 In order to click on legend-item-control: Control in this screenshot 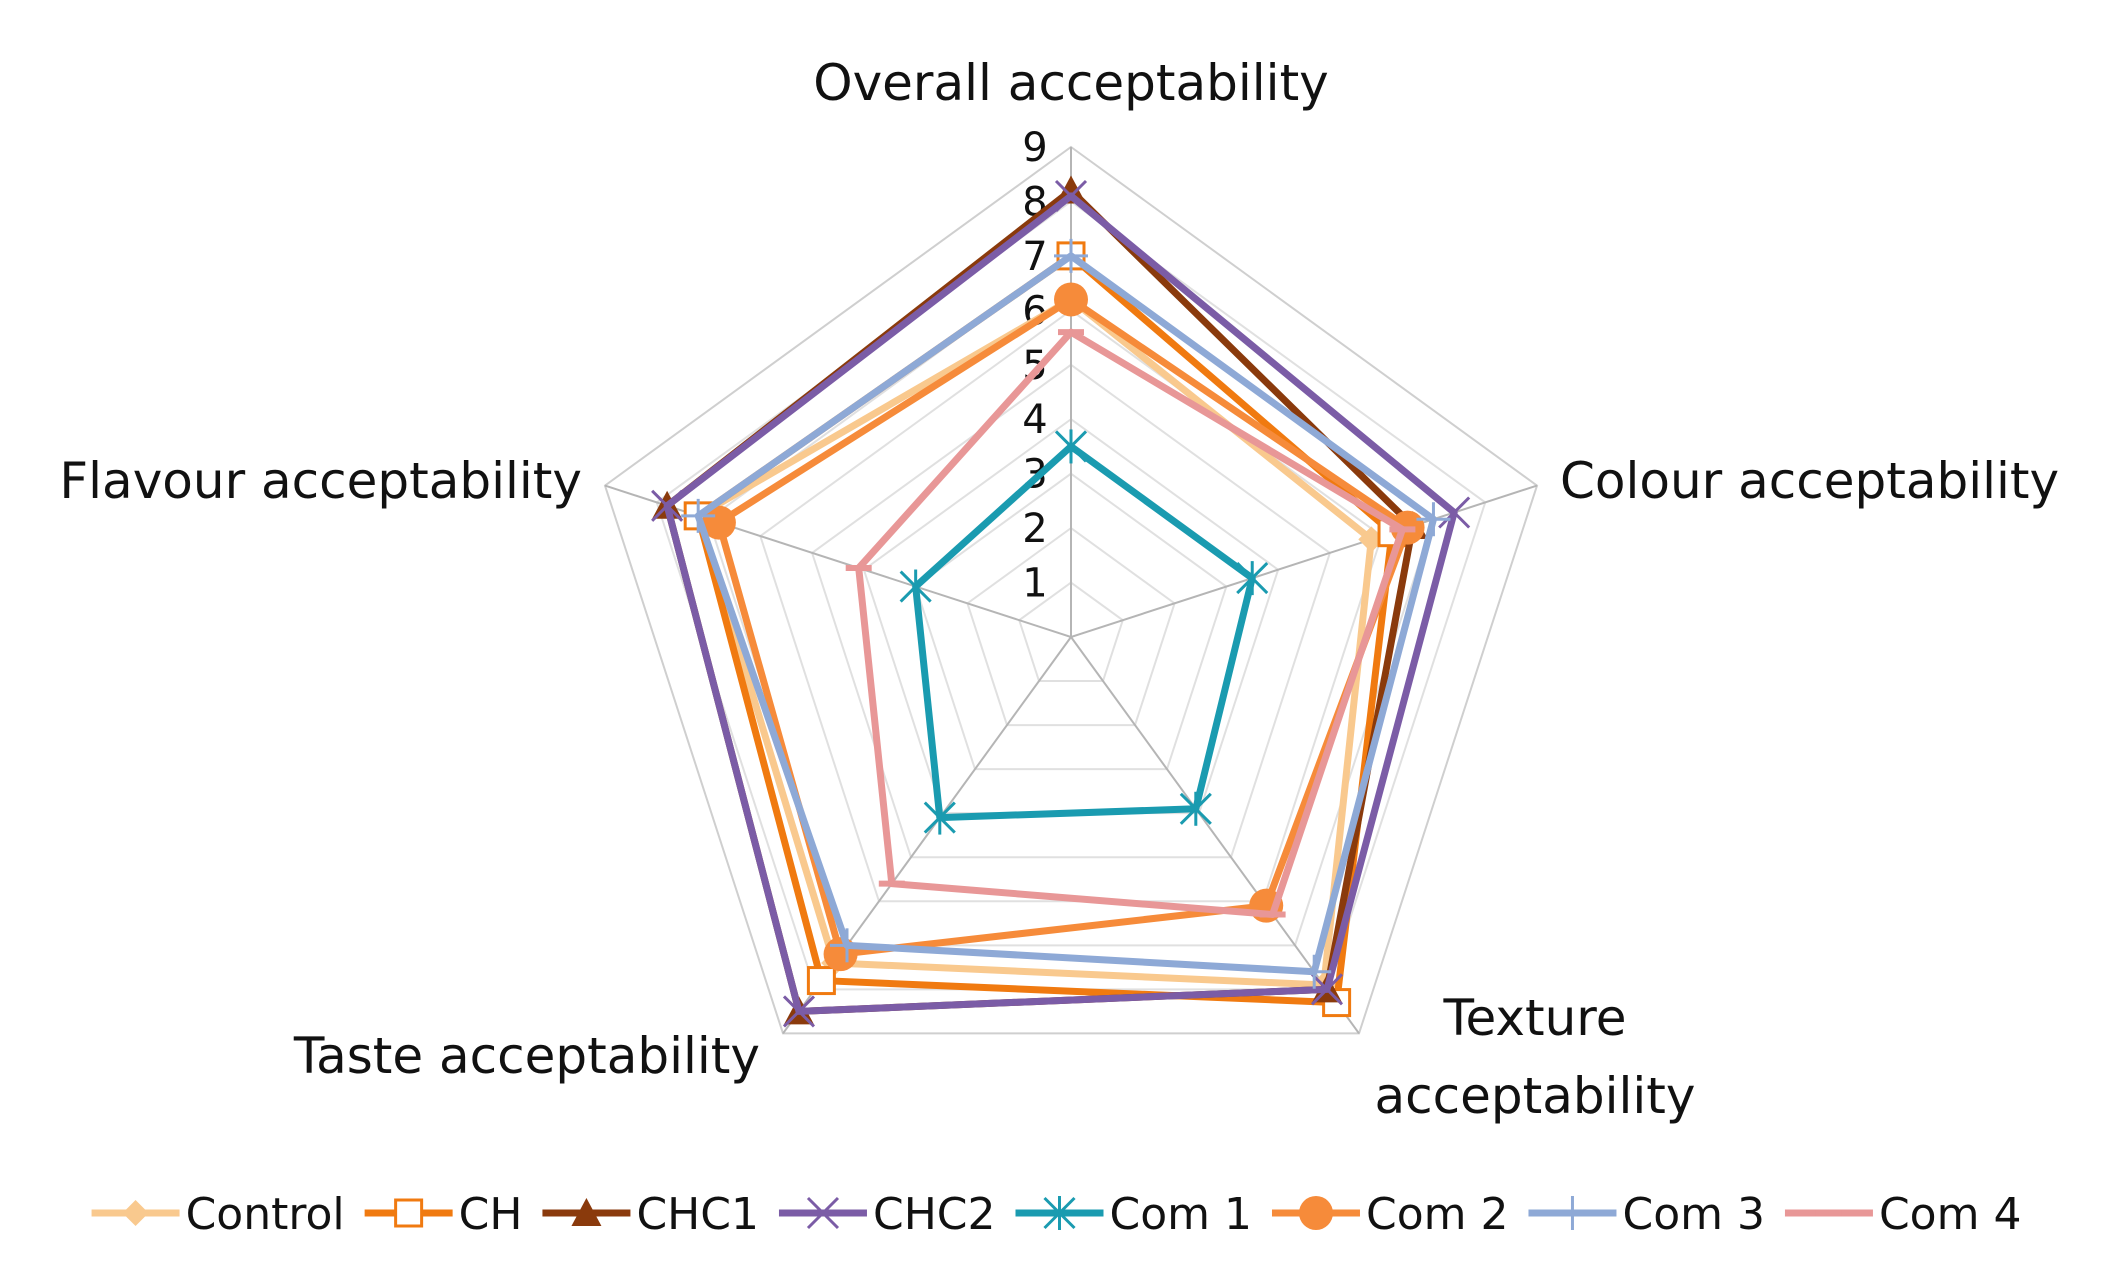, I will do `click(218, 1214)`.